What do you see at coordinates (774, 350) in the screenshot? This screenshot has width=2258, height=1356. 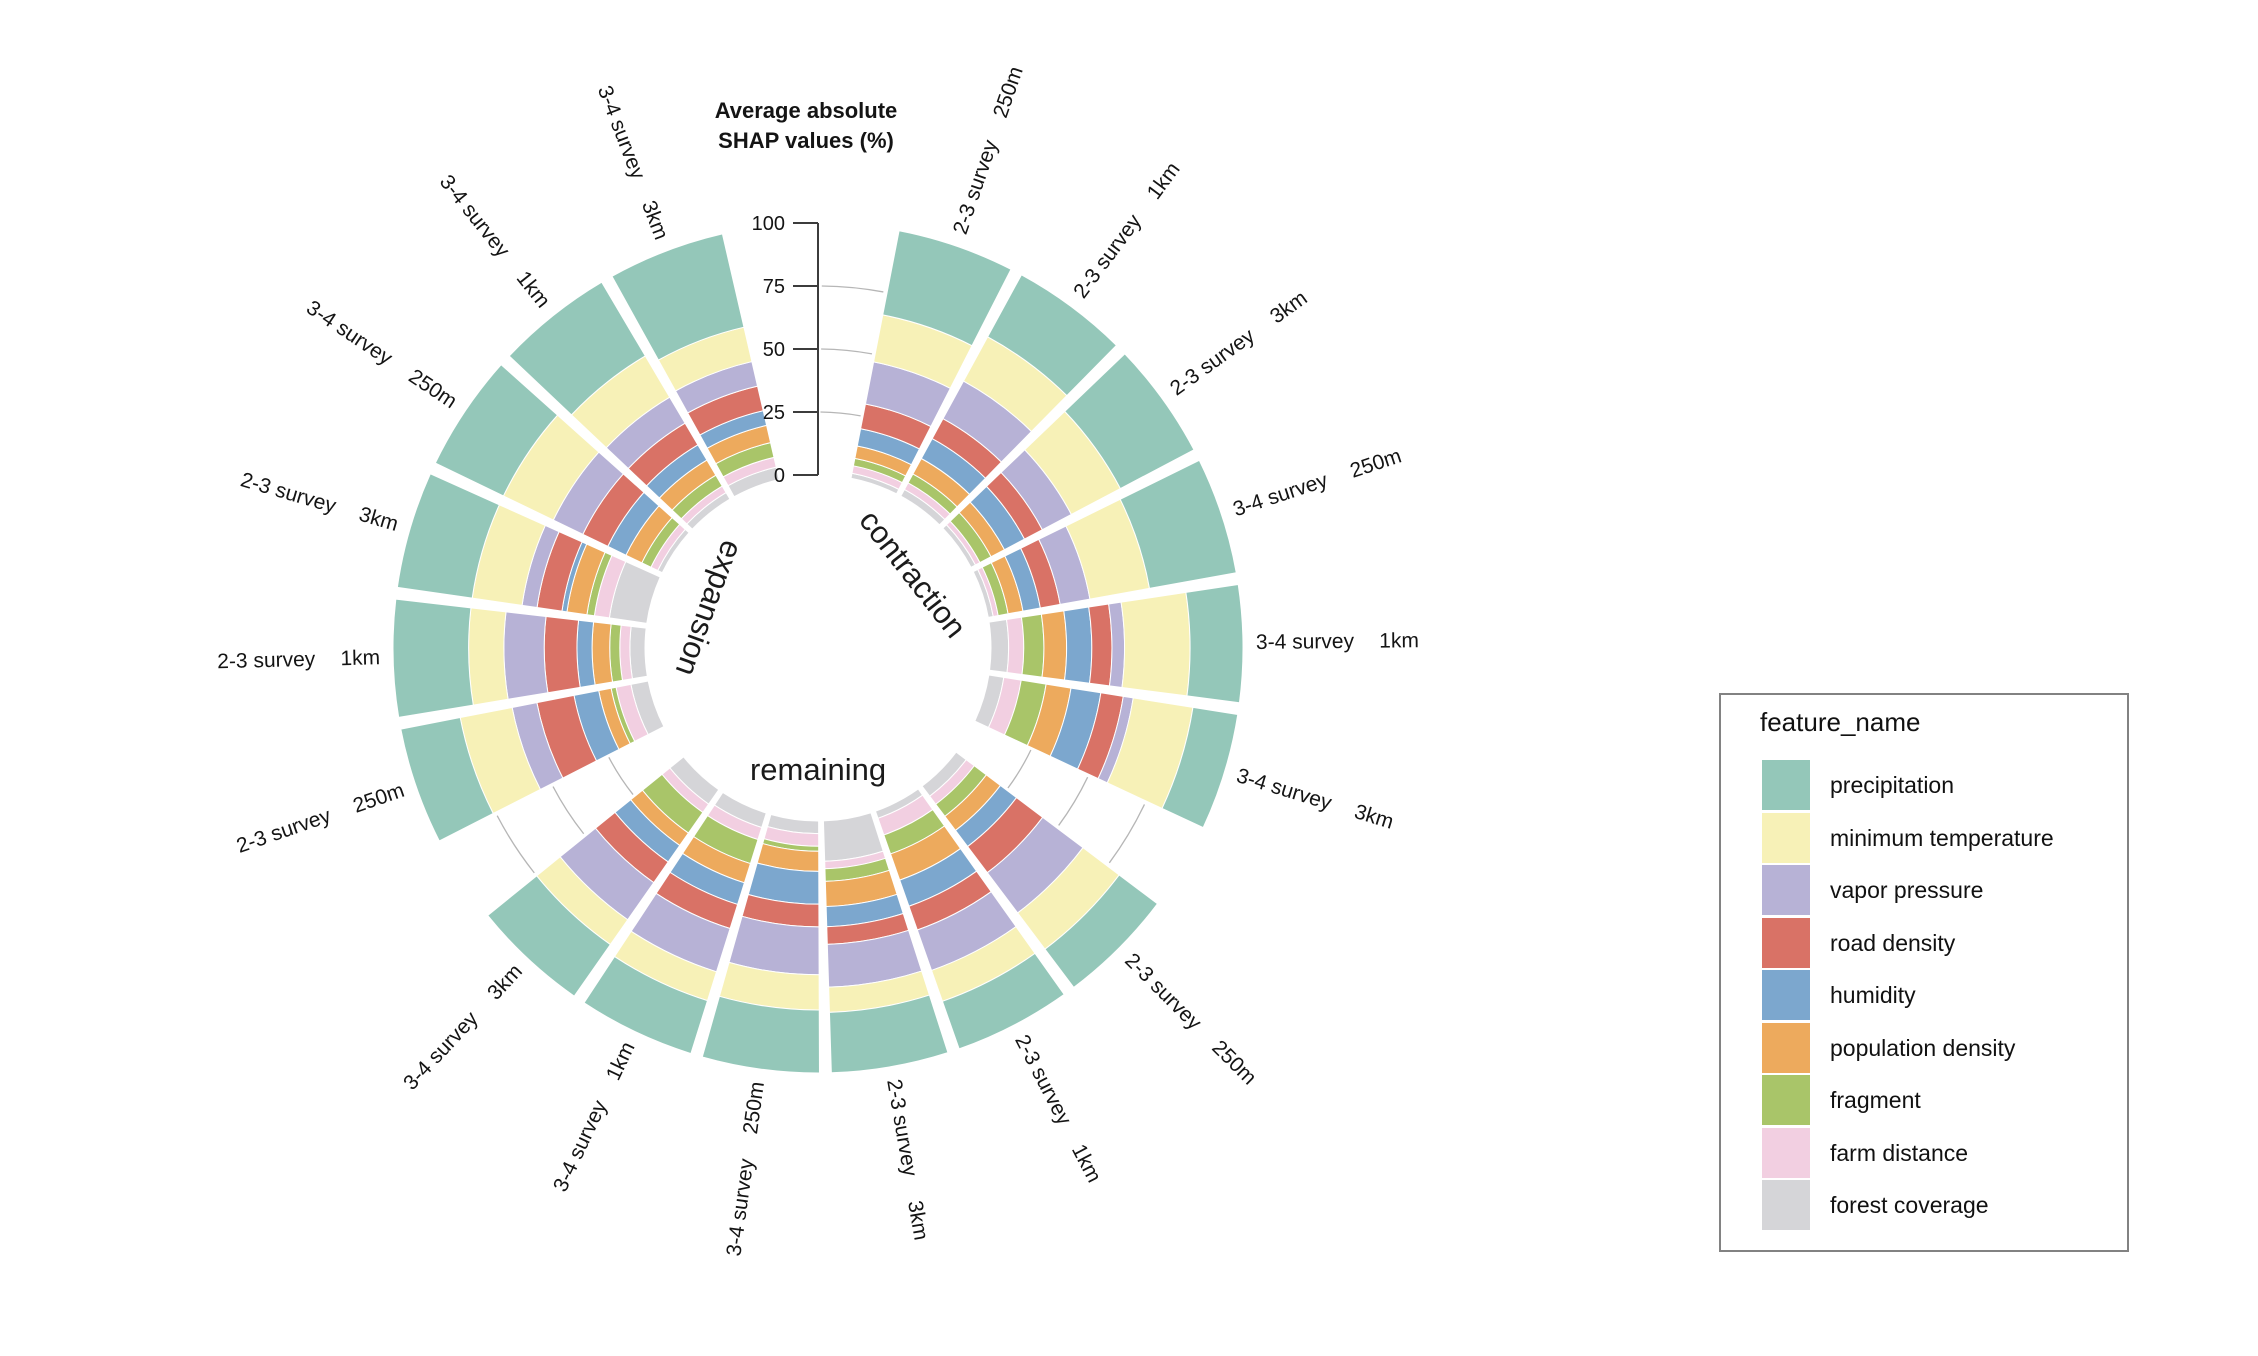 I see `axis-tick-label-50: 50` at bounding box center [774, 350].